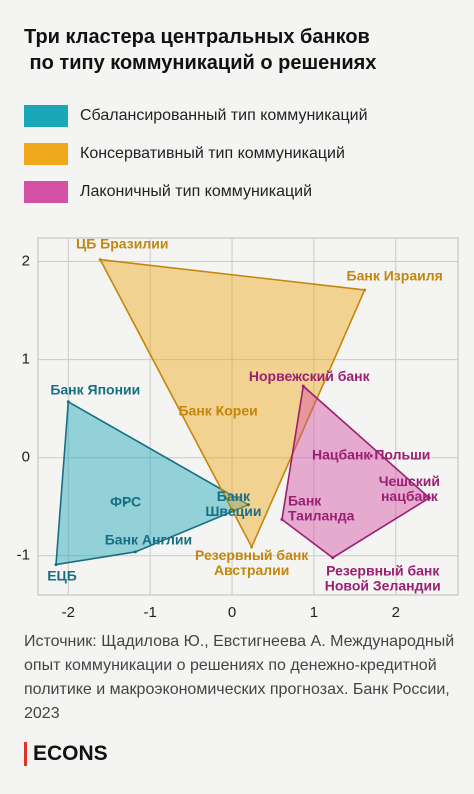 This screenshot has height=794, width=474. I want to click on y-tick-label: 1, so click(26, 359).